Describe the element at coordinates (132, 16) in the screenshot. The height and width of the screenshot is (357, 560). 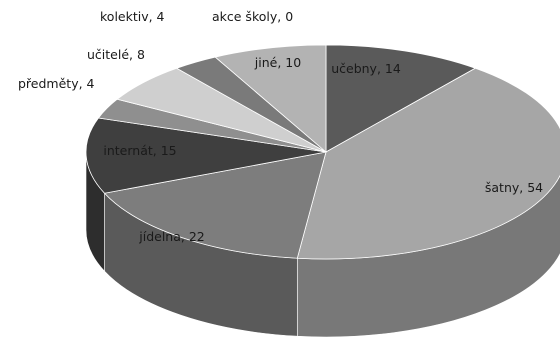
I see `data-label-kolektiv: kolektiv, 4` at that location.